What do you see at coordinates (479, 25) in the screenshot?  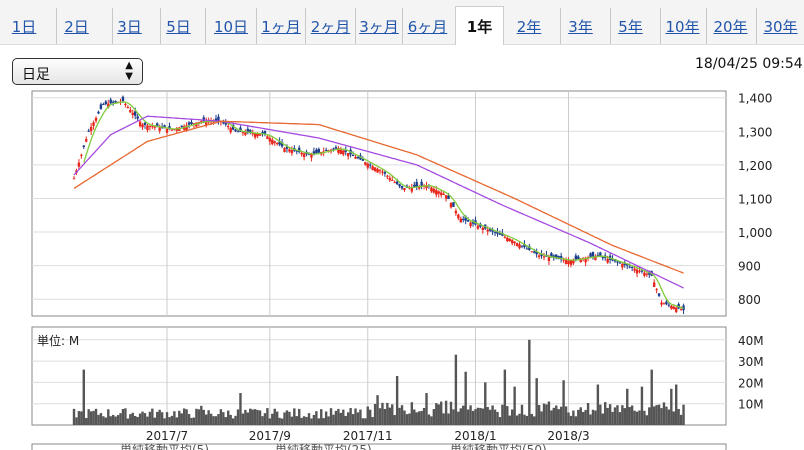 I see `range-tab-10: 1年` at bounding box center [479, 25].